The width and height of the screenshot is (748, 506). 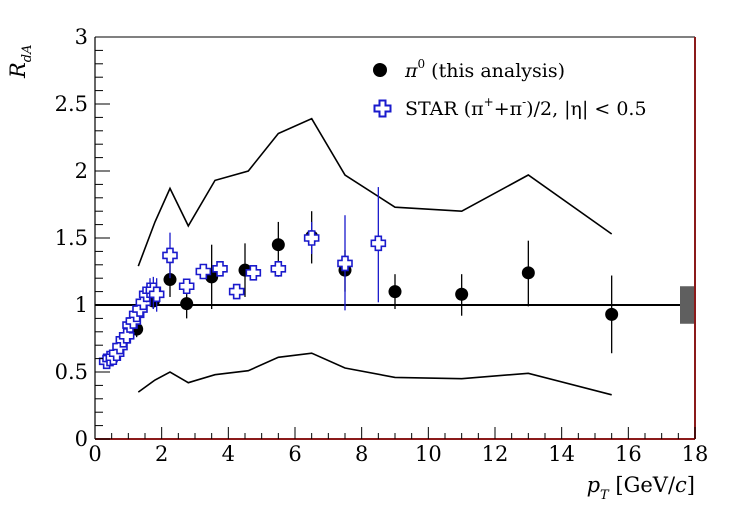 I want to click on legend-marker-star, so click(x=382, y=108).